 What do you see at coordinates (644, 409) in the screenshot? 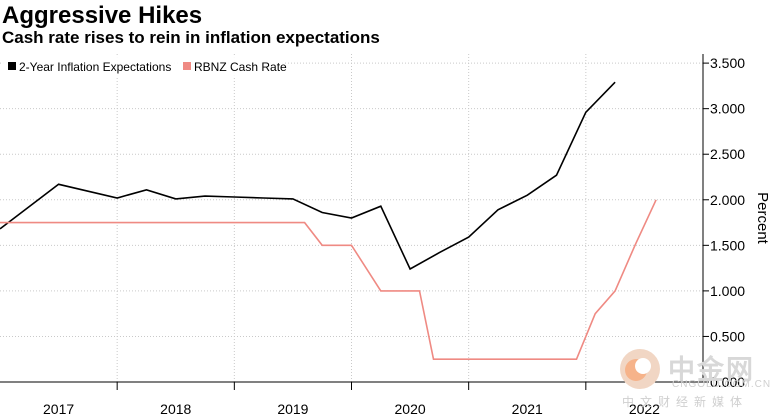
I see `x-tick-label: 2022` at bounding box center [644, 409].